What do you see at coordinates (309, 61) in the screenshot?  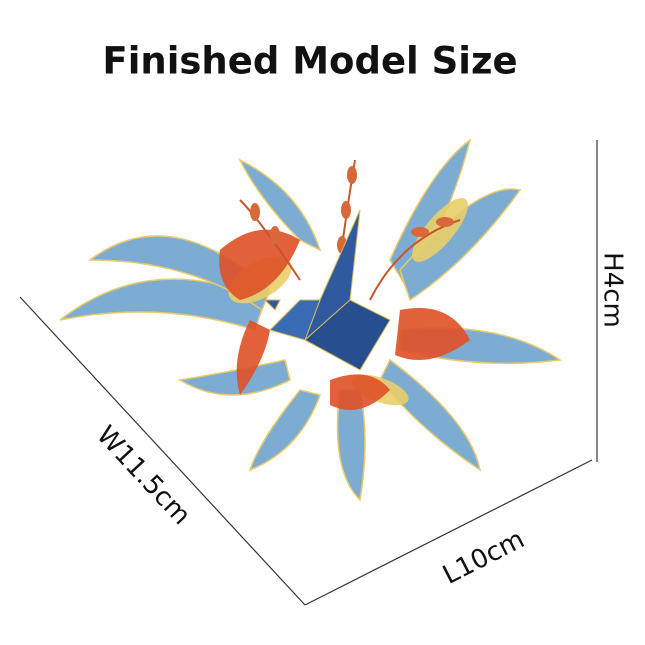 I see `title: Finished Model Size` at bounding box center [309, 61].